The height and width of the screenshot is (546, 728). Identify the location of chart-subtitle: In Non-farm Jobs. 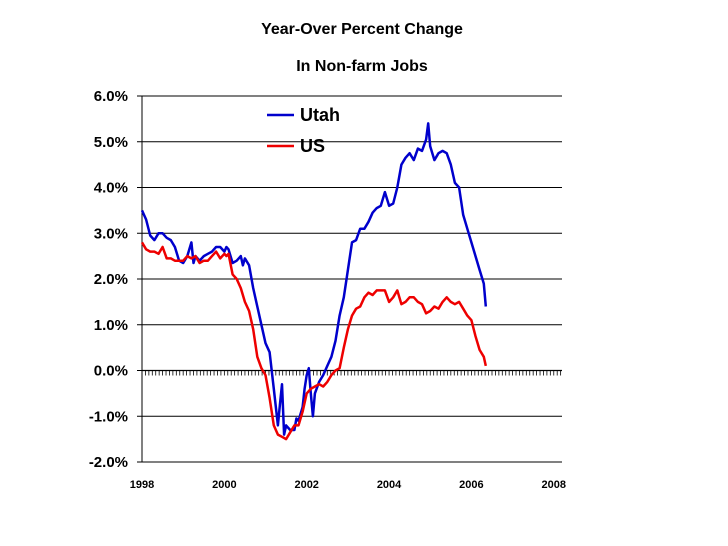
(362, 66).